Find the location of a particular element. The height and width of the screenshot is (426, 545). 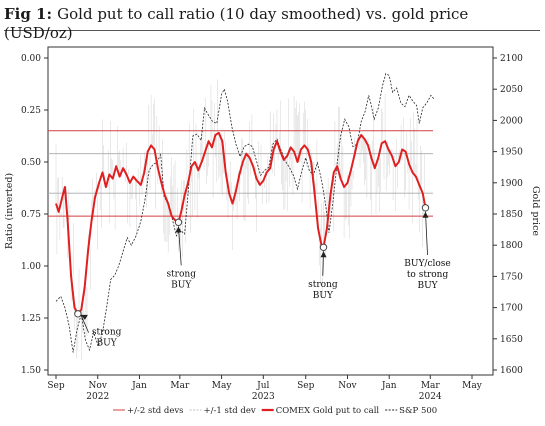

left-tick-label: 1.00 is located at coordinates (31, 267).